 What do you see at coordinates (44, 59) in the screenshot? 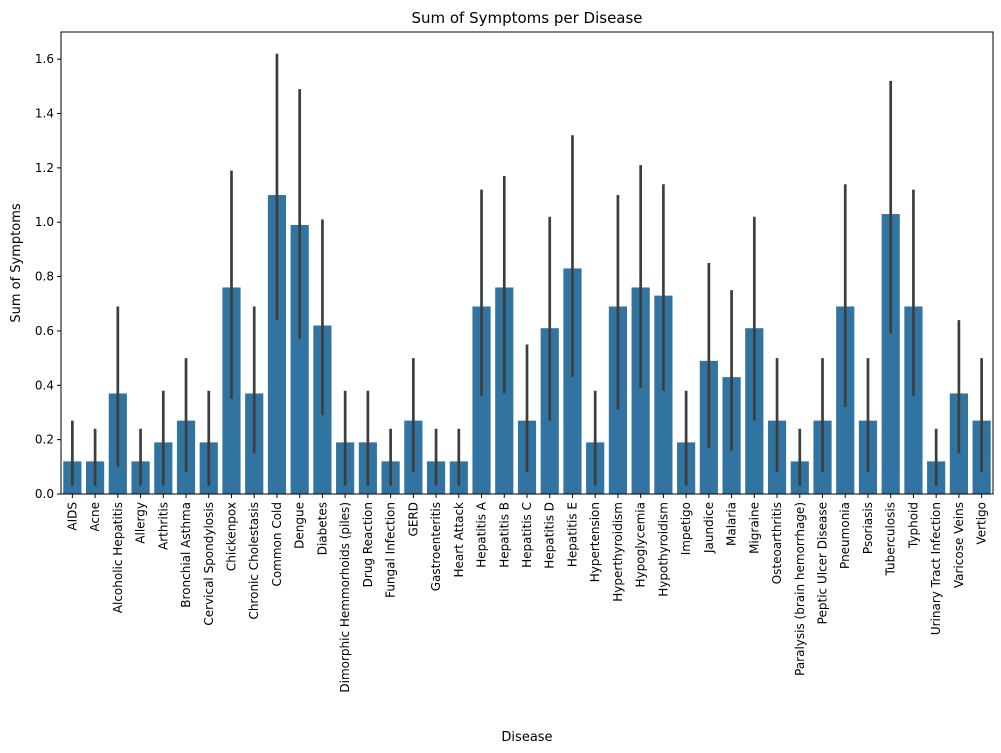
I see `y-tick-label: 1.6` at bounding box center [44, 59].